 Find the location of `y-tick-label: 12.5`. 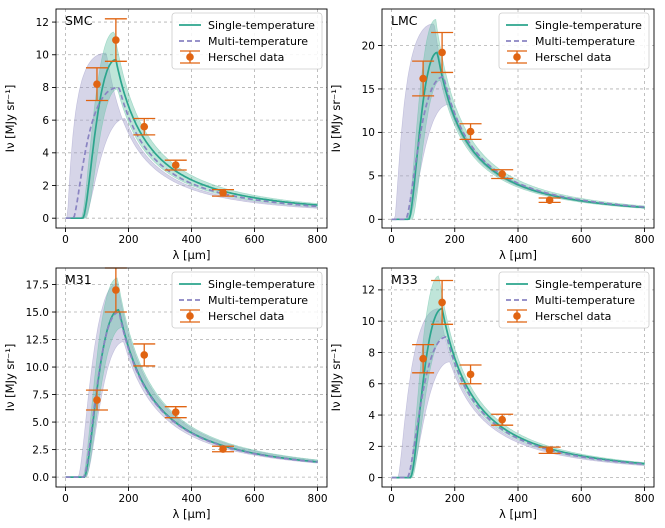

y-tick-label: 12.5 is located at coordinates (37, 340).